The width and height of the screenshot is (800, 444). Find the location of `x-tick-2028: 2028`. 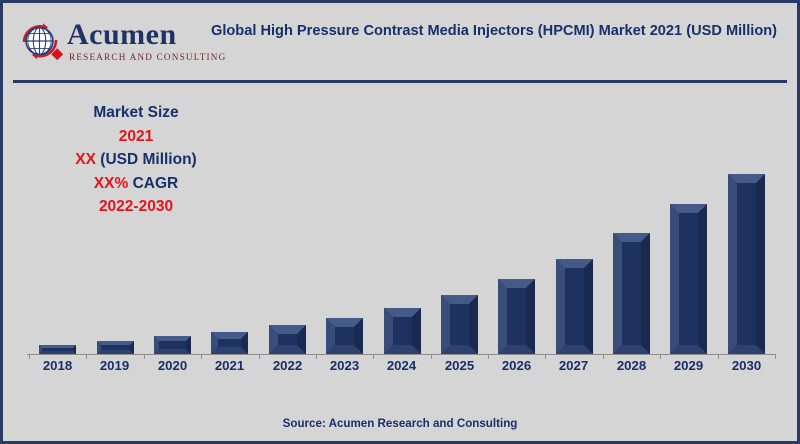

x-tick-2028: 2028 is located at coordinates (631, 365).